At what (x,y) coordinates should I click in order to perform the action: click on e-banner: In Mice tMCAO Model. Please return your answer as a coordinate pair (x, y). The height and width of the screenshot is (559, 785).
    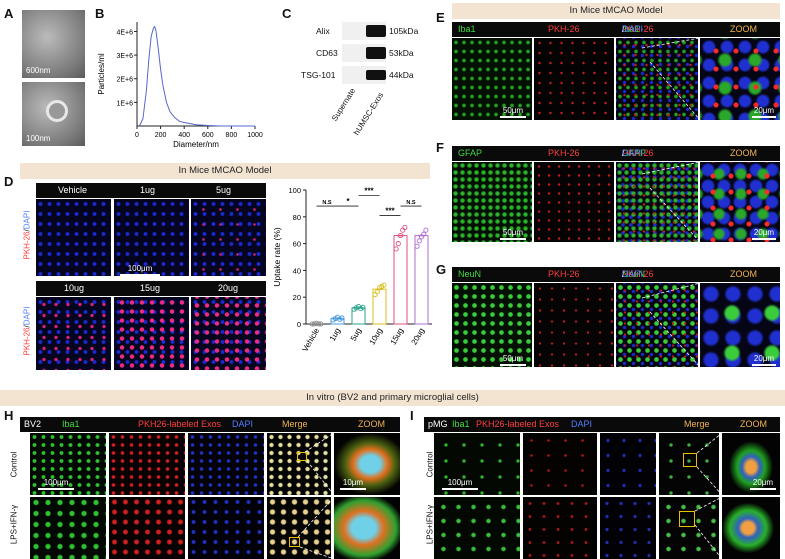
    Looking at the image, I should click on (616, 11).